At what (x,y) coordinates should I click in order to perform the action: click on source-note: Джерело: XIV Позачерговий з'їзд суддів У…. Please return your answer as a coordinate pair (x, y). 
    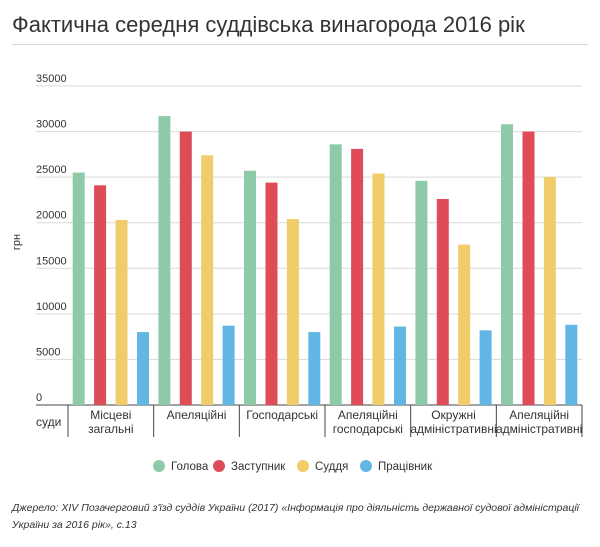
    Looking at the image, I should click on (295, 516).